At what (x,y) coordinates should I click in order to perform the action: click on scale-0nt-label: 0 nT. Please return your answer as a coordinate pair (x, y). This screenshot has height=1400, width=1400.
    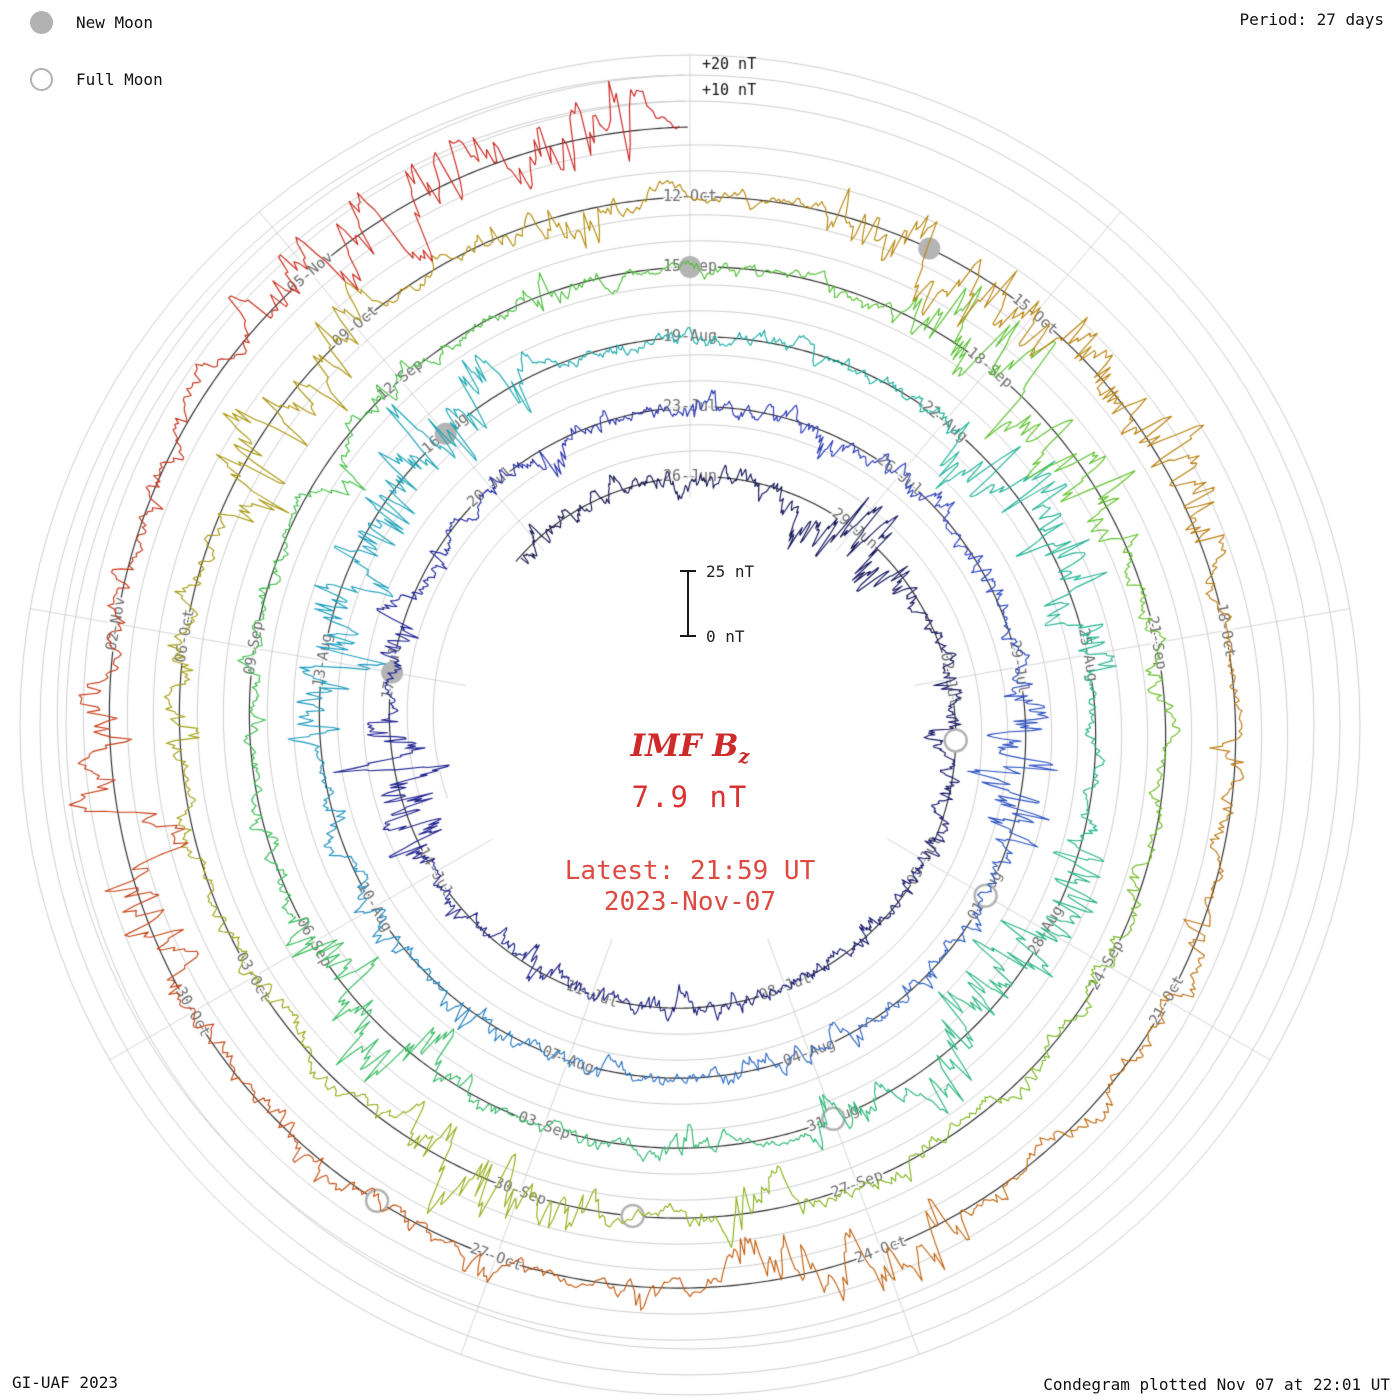
    Looking at the image, I should click on (725, 636).